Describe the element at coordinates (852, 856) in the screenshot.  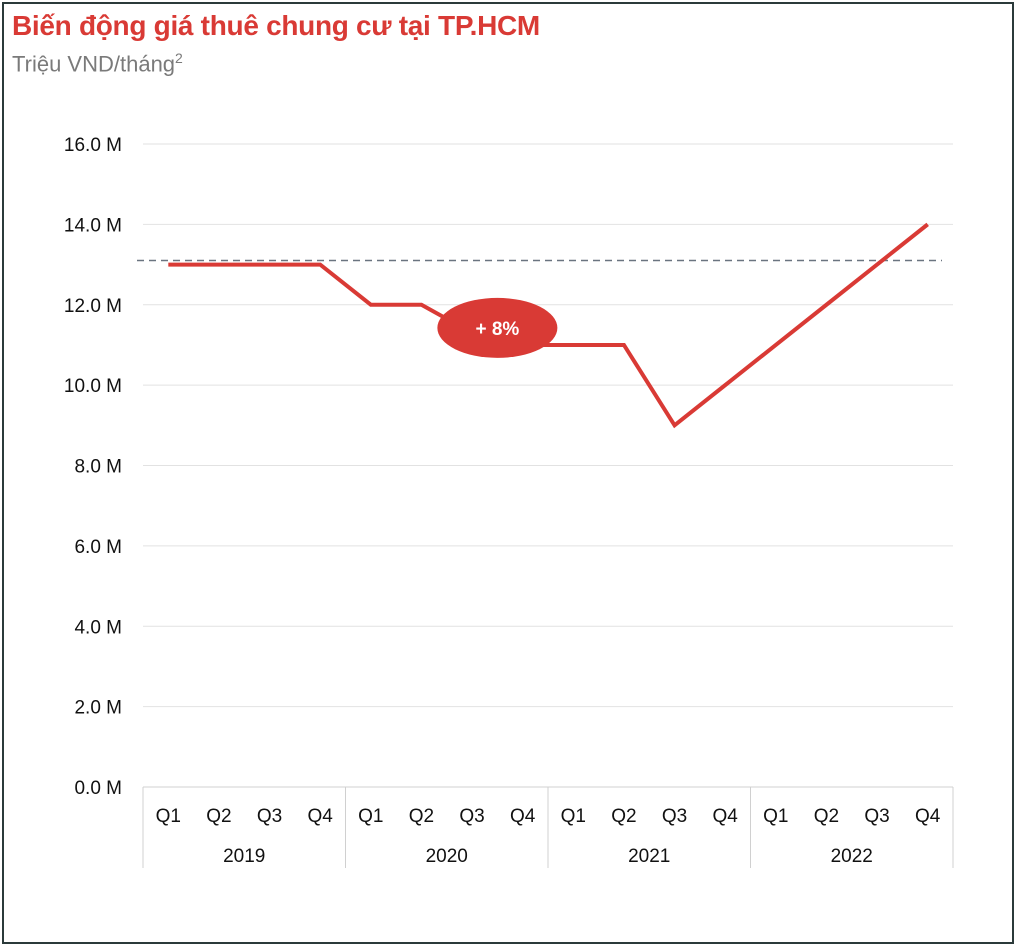
I see `year-label: 2022` at that location.